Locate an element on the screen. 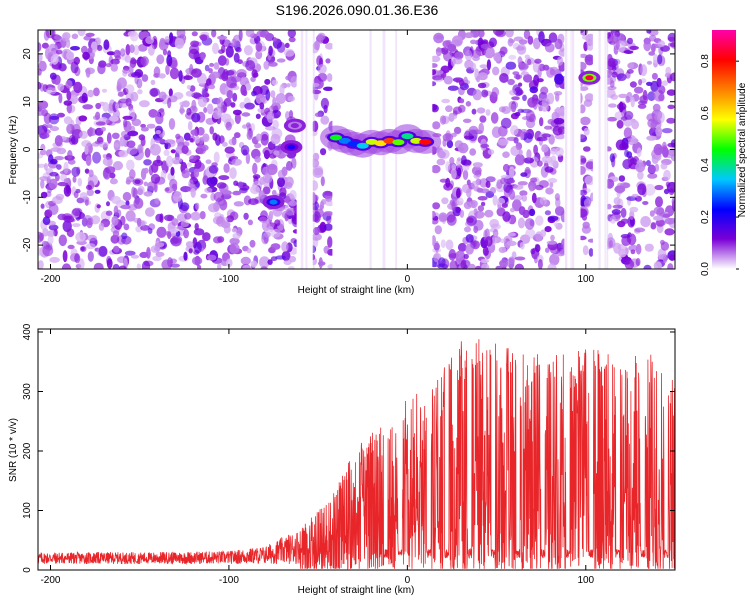 The height and width of the screenshot is (605, 750). colorbar-gradient is located at coordinates (724, 149).